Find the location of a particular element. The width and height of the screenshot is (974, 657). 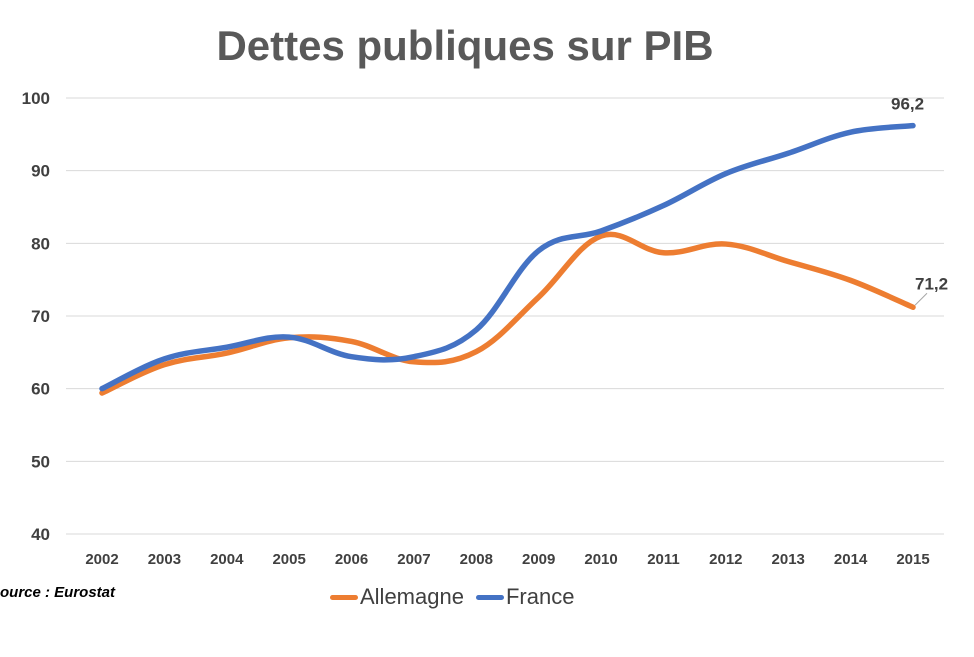

source-note: ource : Eurostat is located at coordinates (58, 592).